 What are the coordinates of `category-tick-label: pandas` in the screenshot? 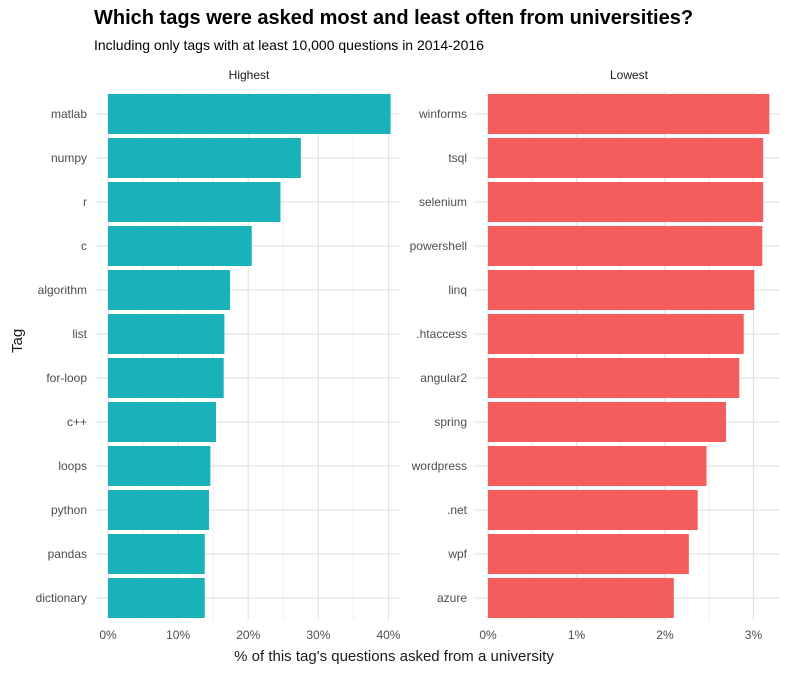 It's located at (67, 554).